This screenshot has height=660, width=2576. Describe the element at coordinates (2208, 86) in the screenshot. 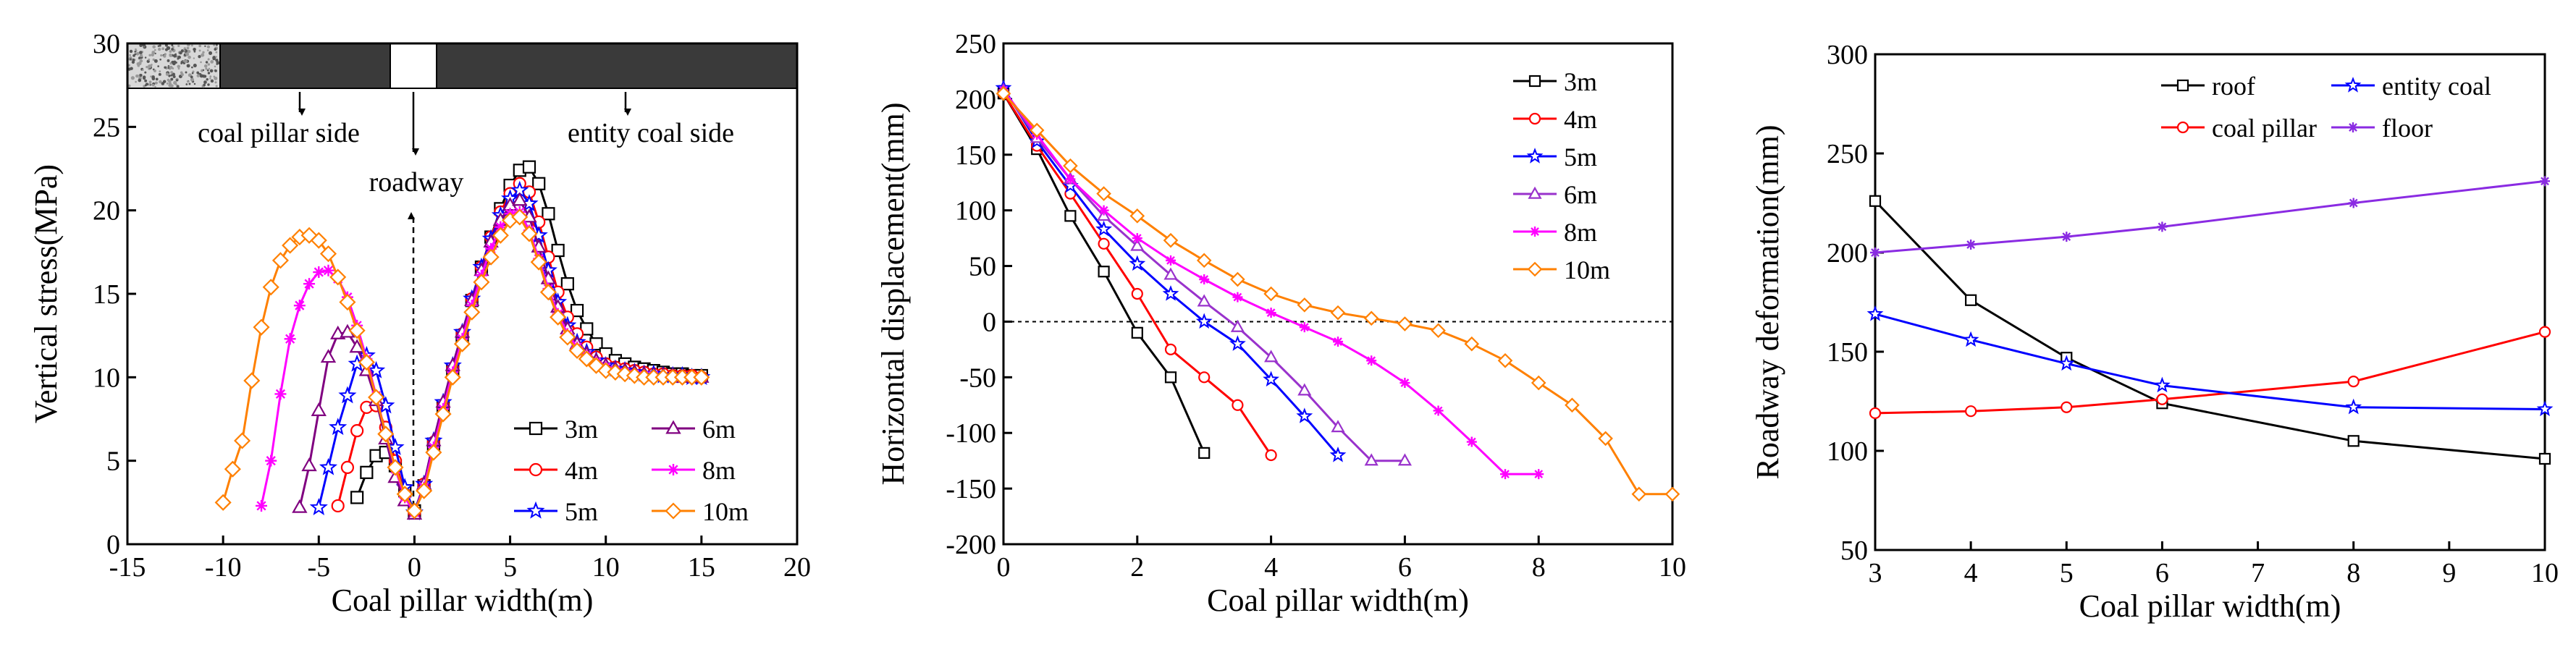

I see `legend-item: roof` at that location.